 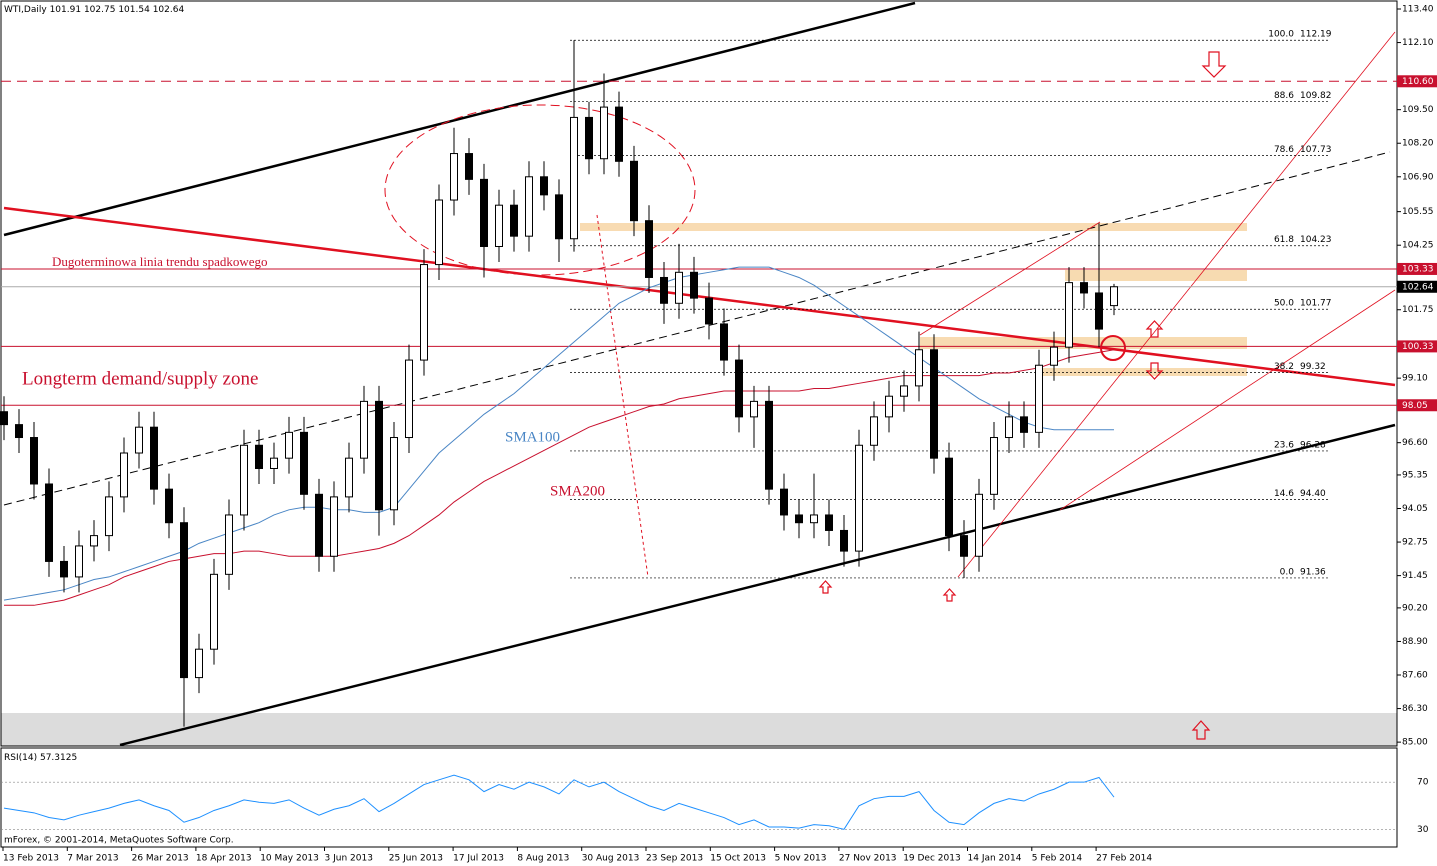 I want to click on x-tick-label: 26 Mar 2013, so click(x=160, y=859).